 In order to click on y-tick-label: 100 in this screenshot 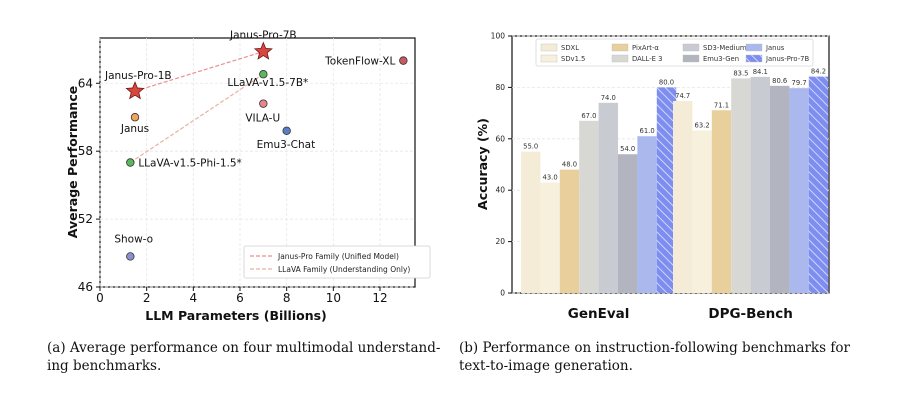, I will do `click(498, 36)`.